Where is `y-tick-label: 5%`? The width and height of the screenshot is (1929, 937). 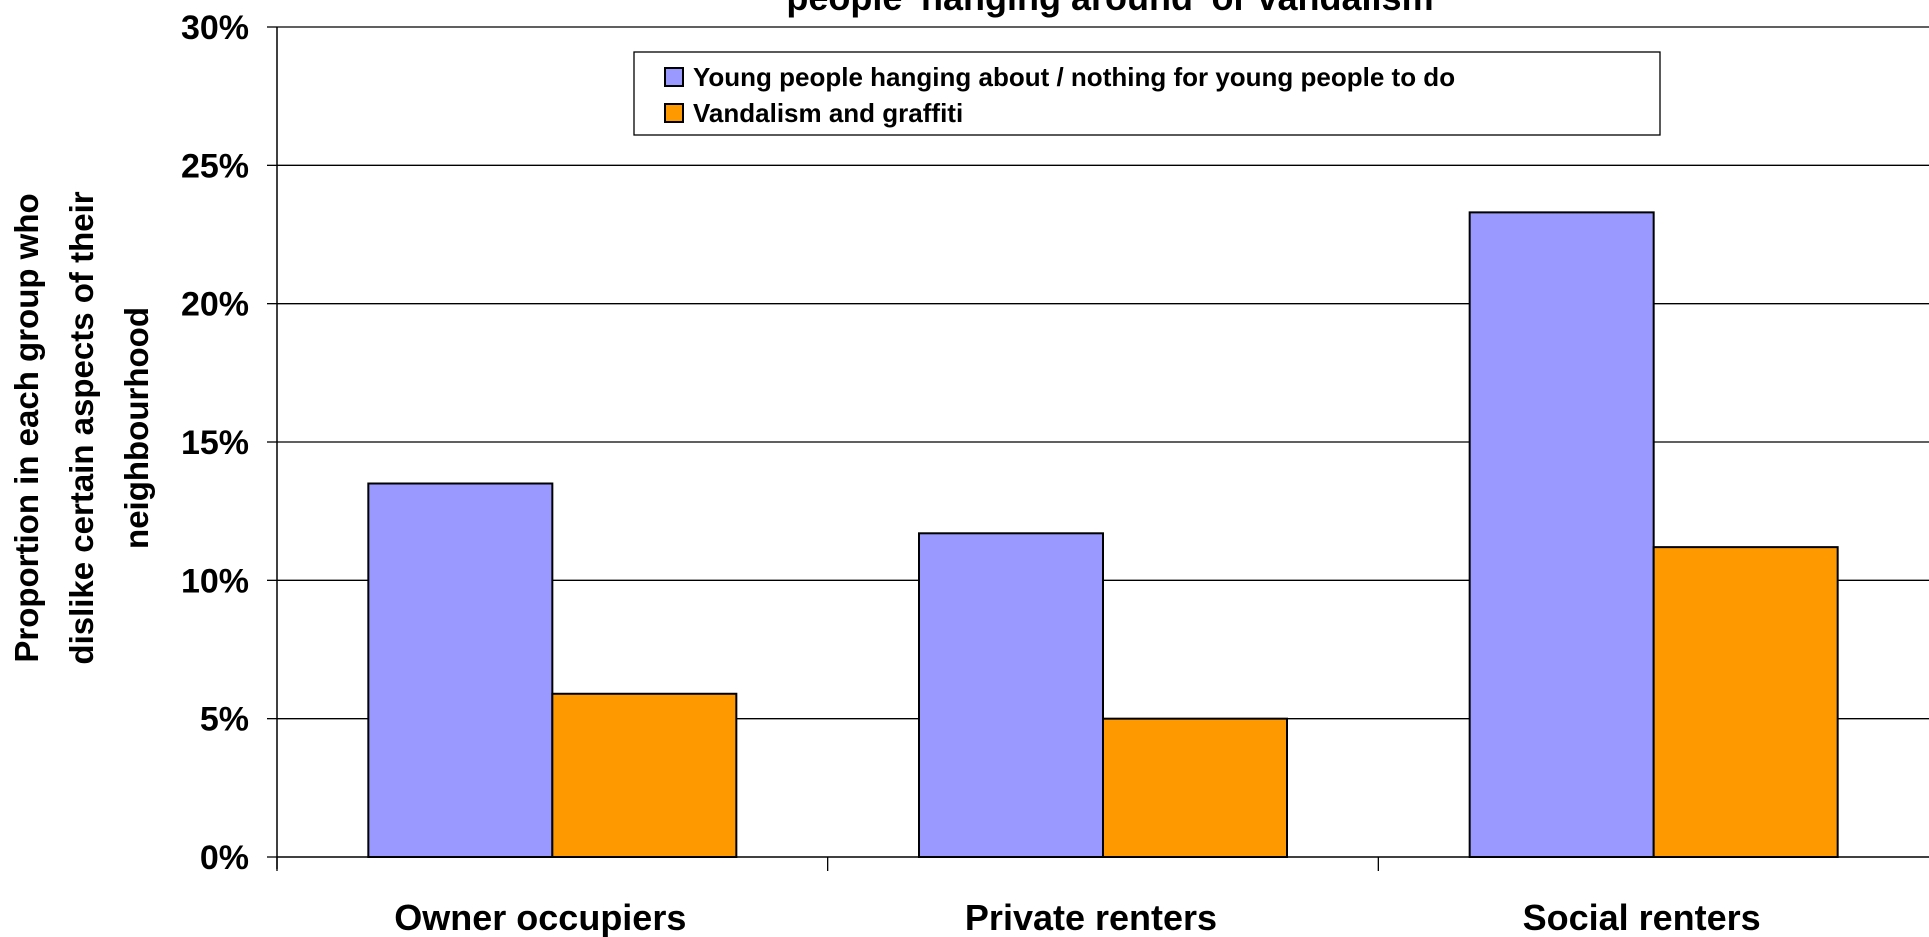
y-tick-label: 5% is located at coordinates (224, 720).